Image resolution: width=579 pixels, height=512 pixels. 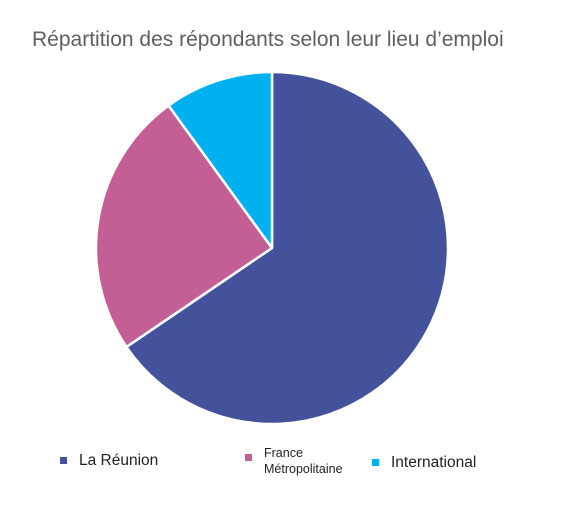 What do you see at coordinates (375, 462) in the screenshot?
I see `legend-swatch-international` at bounding box center [375, 462].